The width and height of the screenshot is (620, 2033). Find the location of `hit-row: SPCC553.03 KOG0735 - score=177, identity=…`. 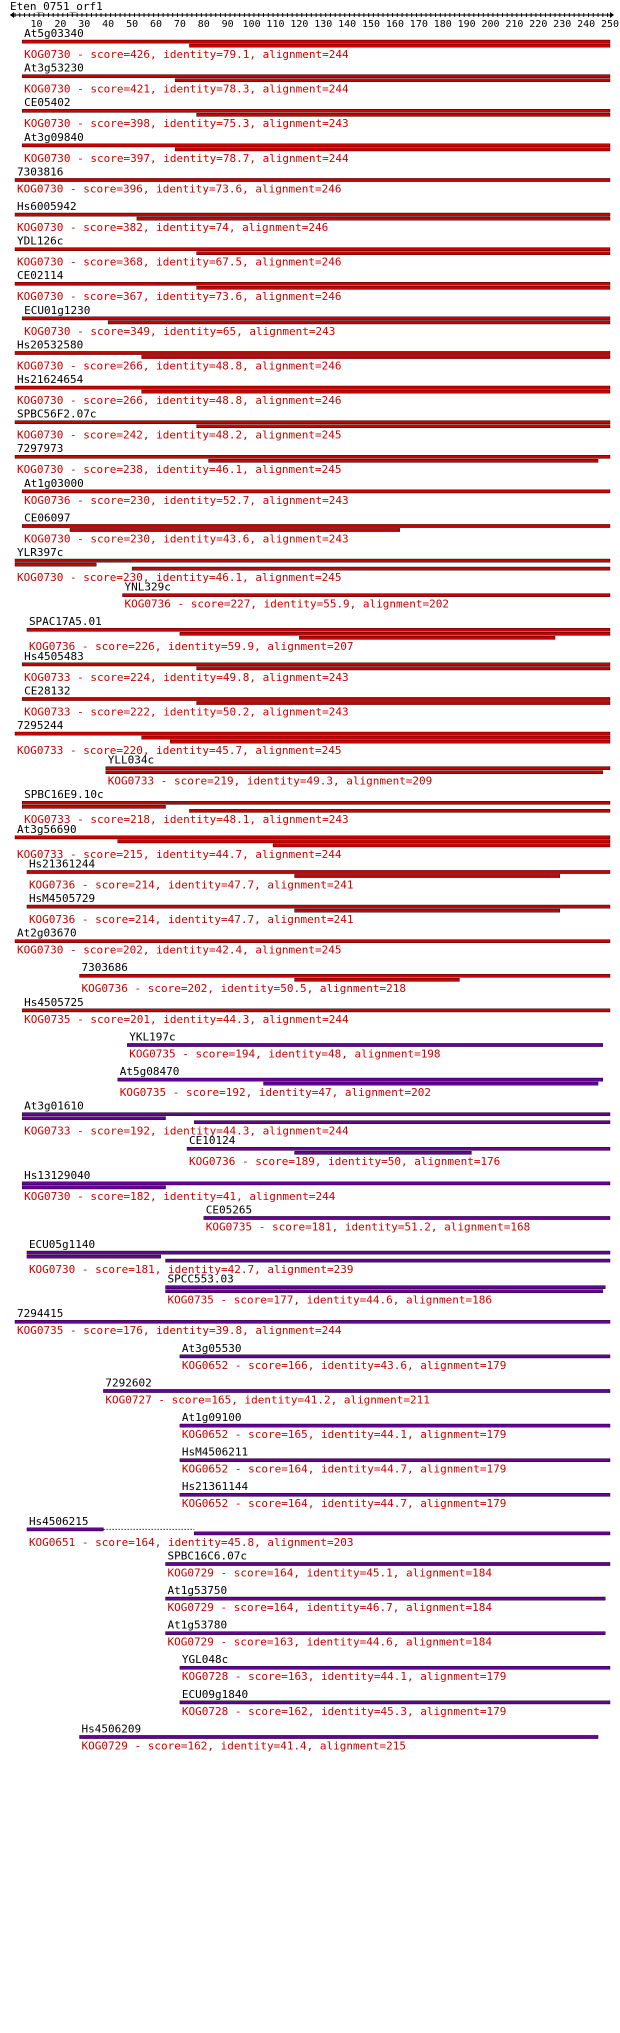

hit-row: SPCC553.03 KOG0735 - score=177, identity=… is located at coordinates (385, 1290).